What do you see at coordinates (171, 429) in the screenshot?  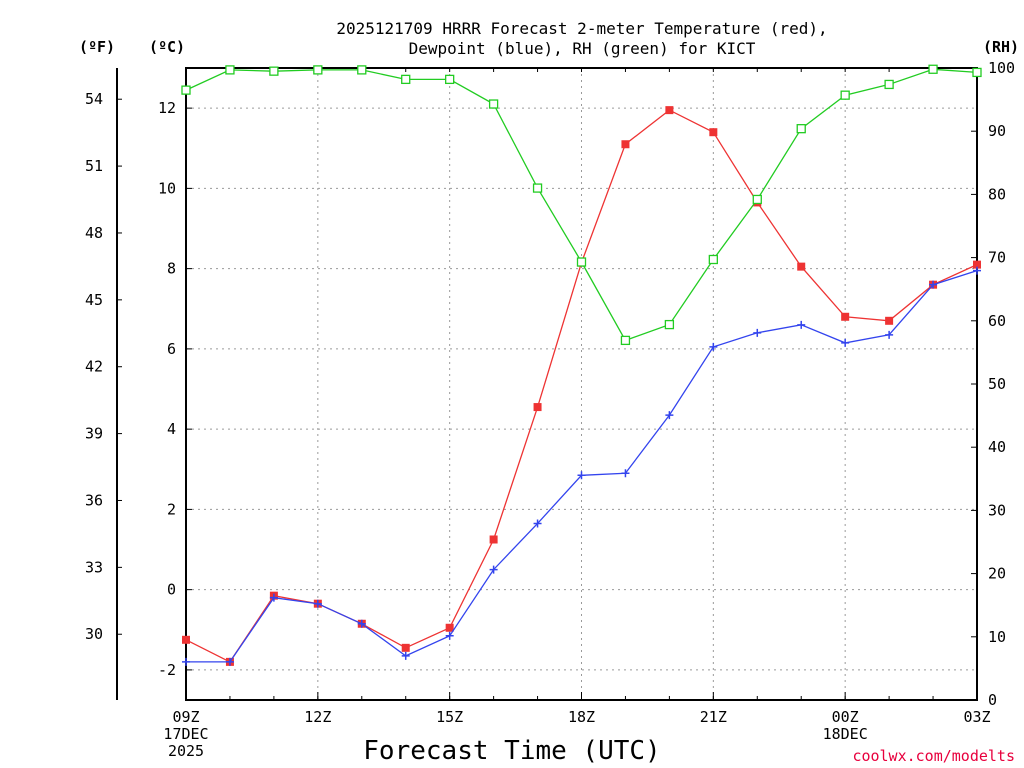 I see `celsius-tick-label: 4` at bounding box center [171, 429].